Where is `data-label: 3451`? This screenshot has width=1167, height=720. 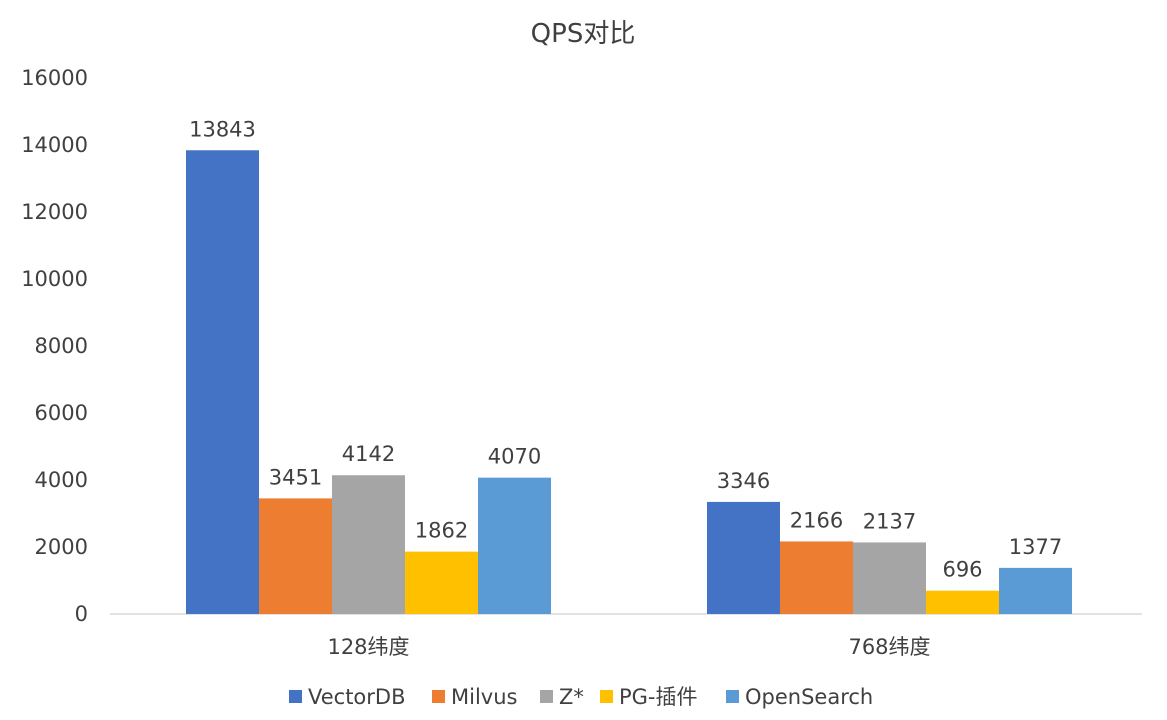 data-label: 3451 is located at coordinates (295, 477).